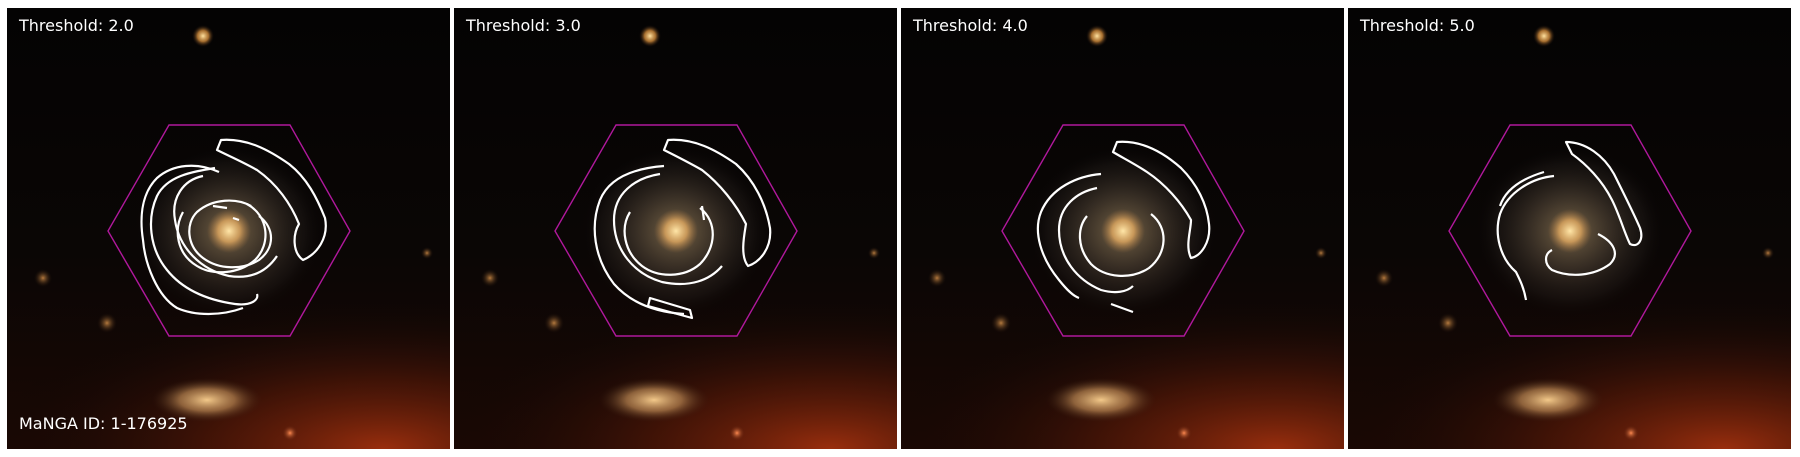  Describe the element at coordinates (103, 423) in the screenshot. I see `galaxy-id-label: MaNGA ID: 1-176925` at that location.